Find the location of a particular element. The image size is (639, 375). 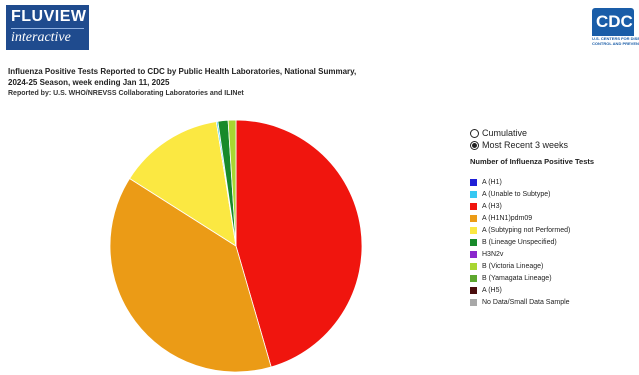

legend-label: No Data/Small Data Sample is located at coordinates (526, 302).